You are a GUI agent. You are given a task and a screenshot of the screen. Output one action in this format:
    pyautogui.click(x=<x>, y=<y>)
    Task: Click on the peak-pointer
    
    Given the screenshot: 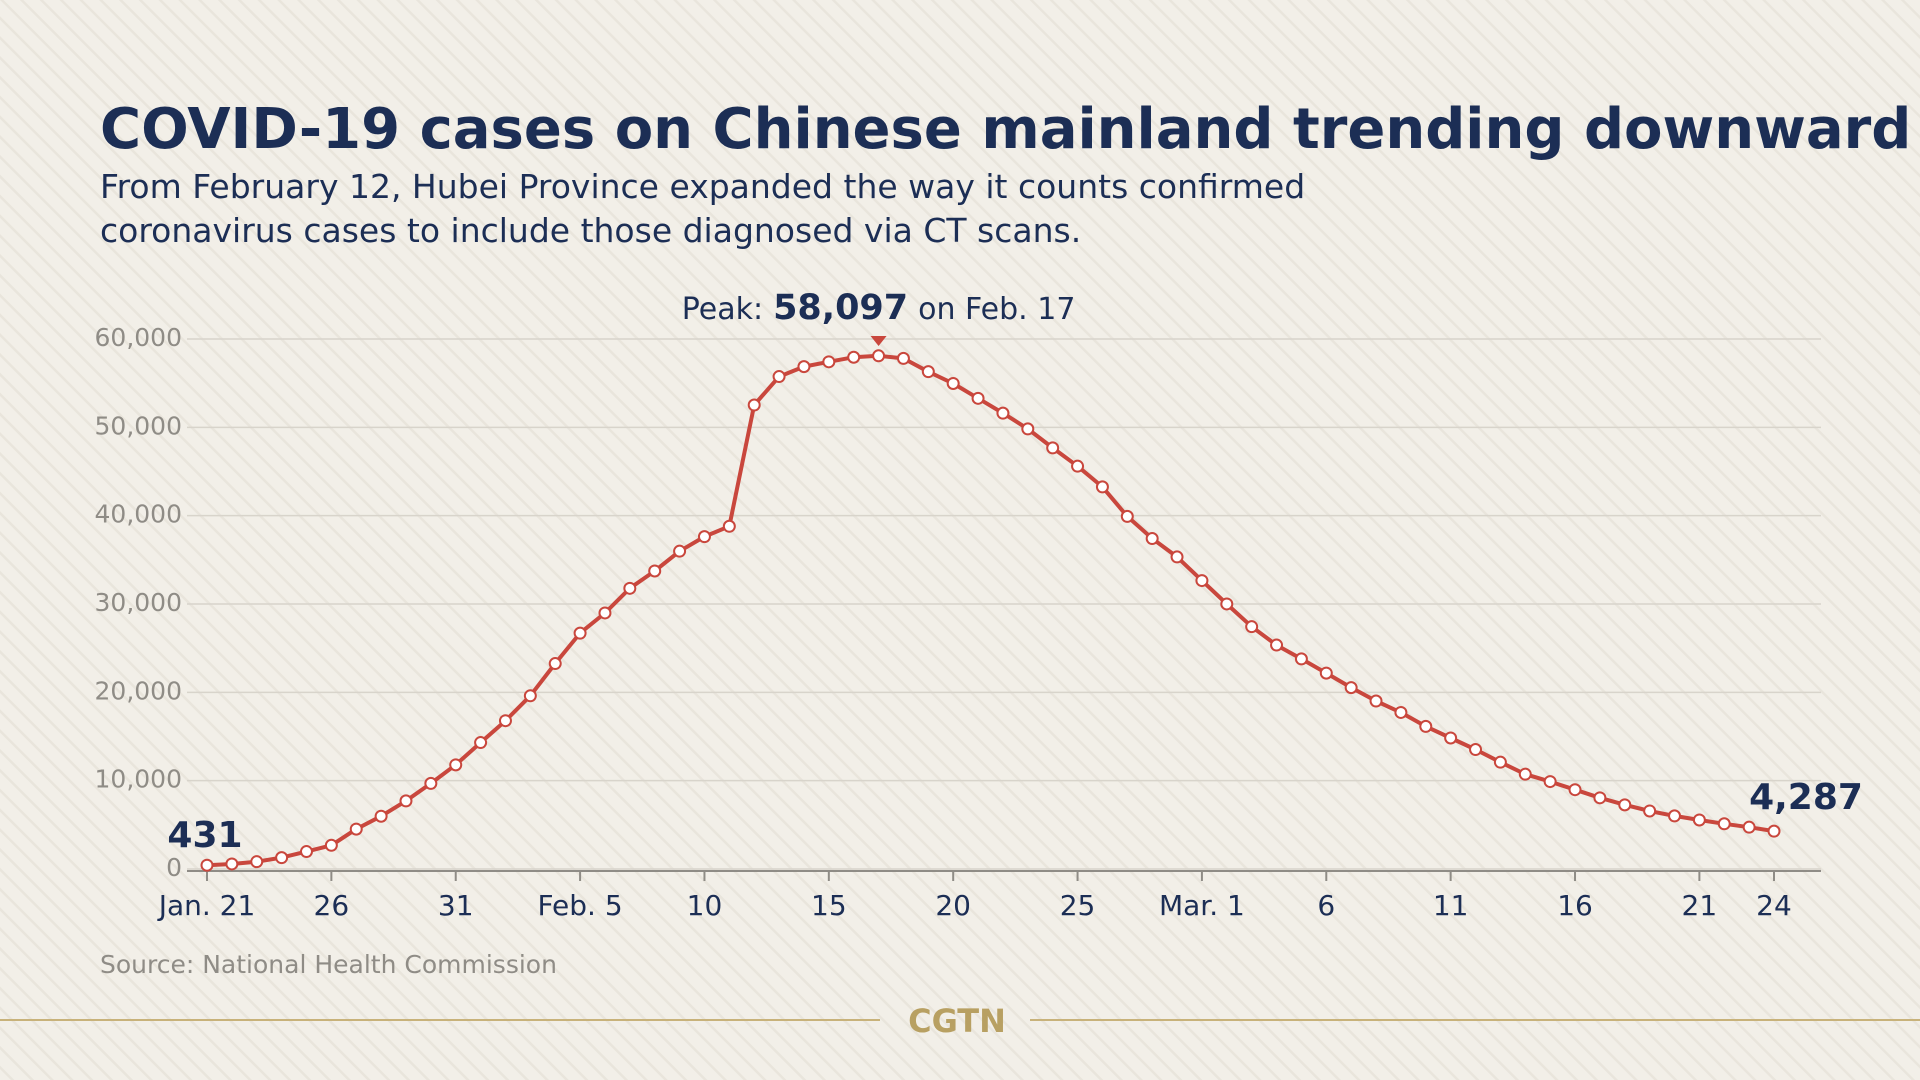 What is the action you would take?
    pyautogui.click(x=878, y=341)
    